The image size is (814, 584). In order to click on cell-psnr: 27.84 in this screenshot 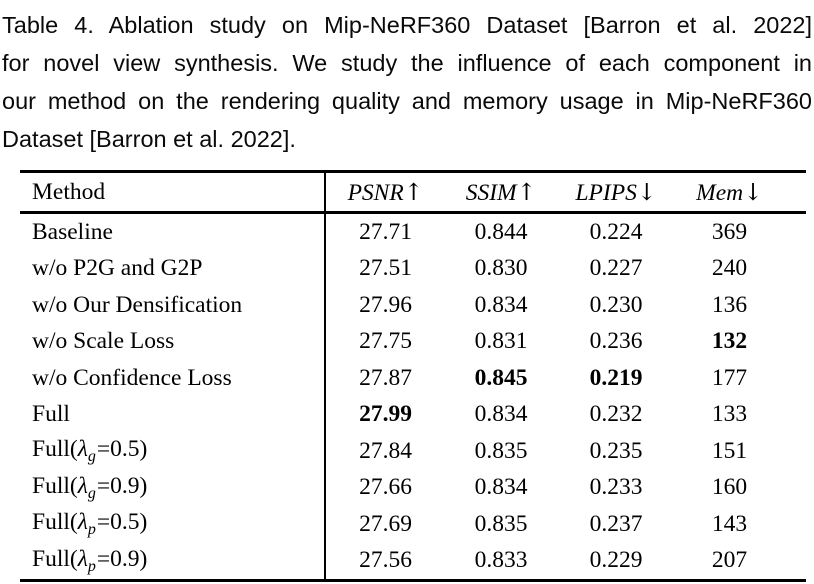, I will do `click(385, 450)`.